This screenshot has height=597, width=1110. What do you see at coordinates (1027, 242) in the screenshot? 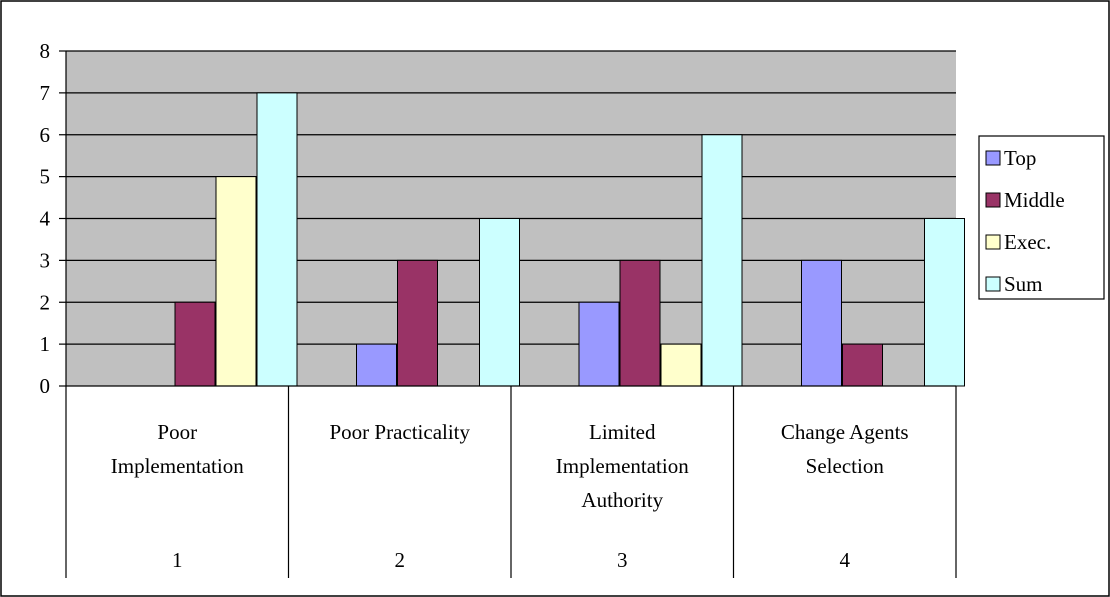
I see `legend-label: Exec.` at bounding box center [1027, 242].